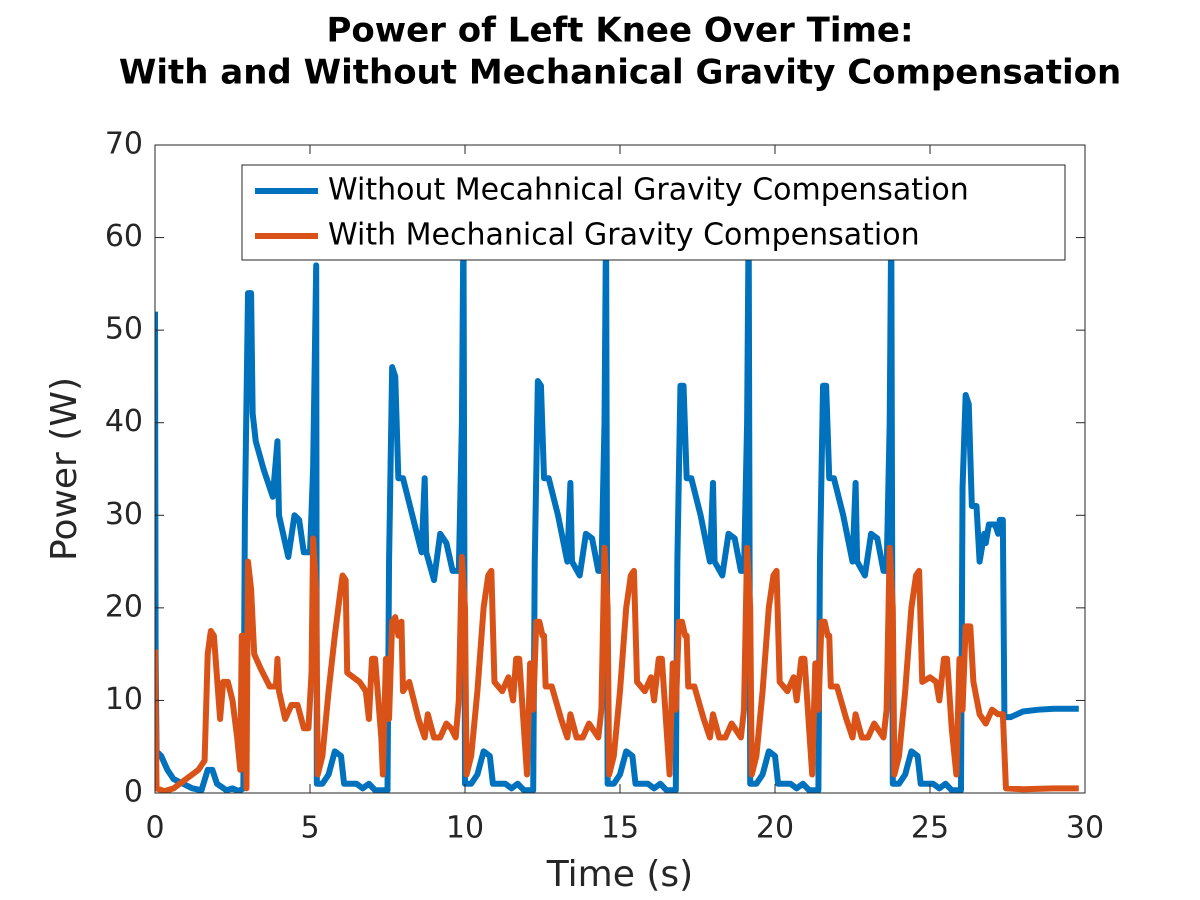  I want to click on x-tick-label: 5, so click(309, 828).